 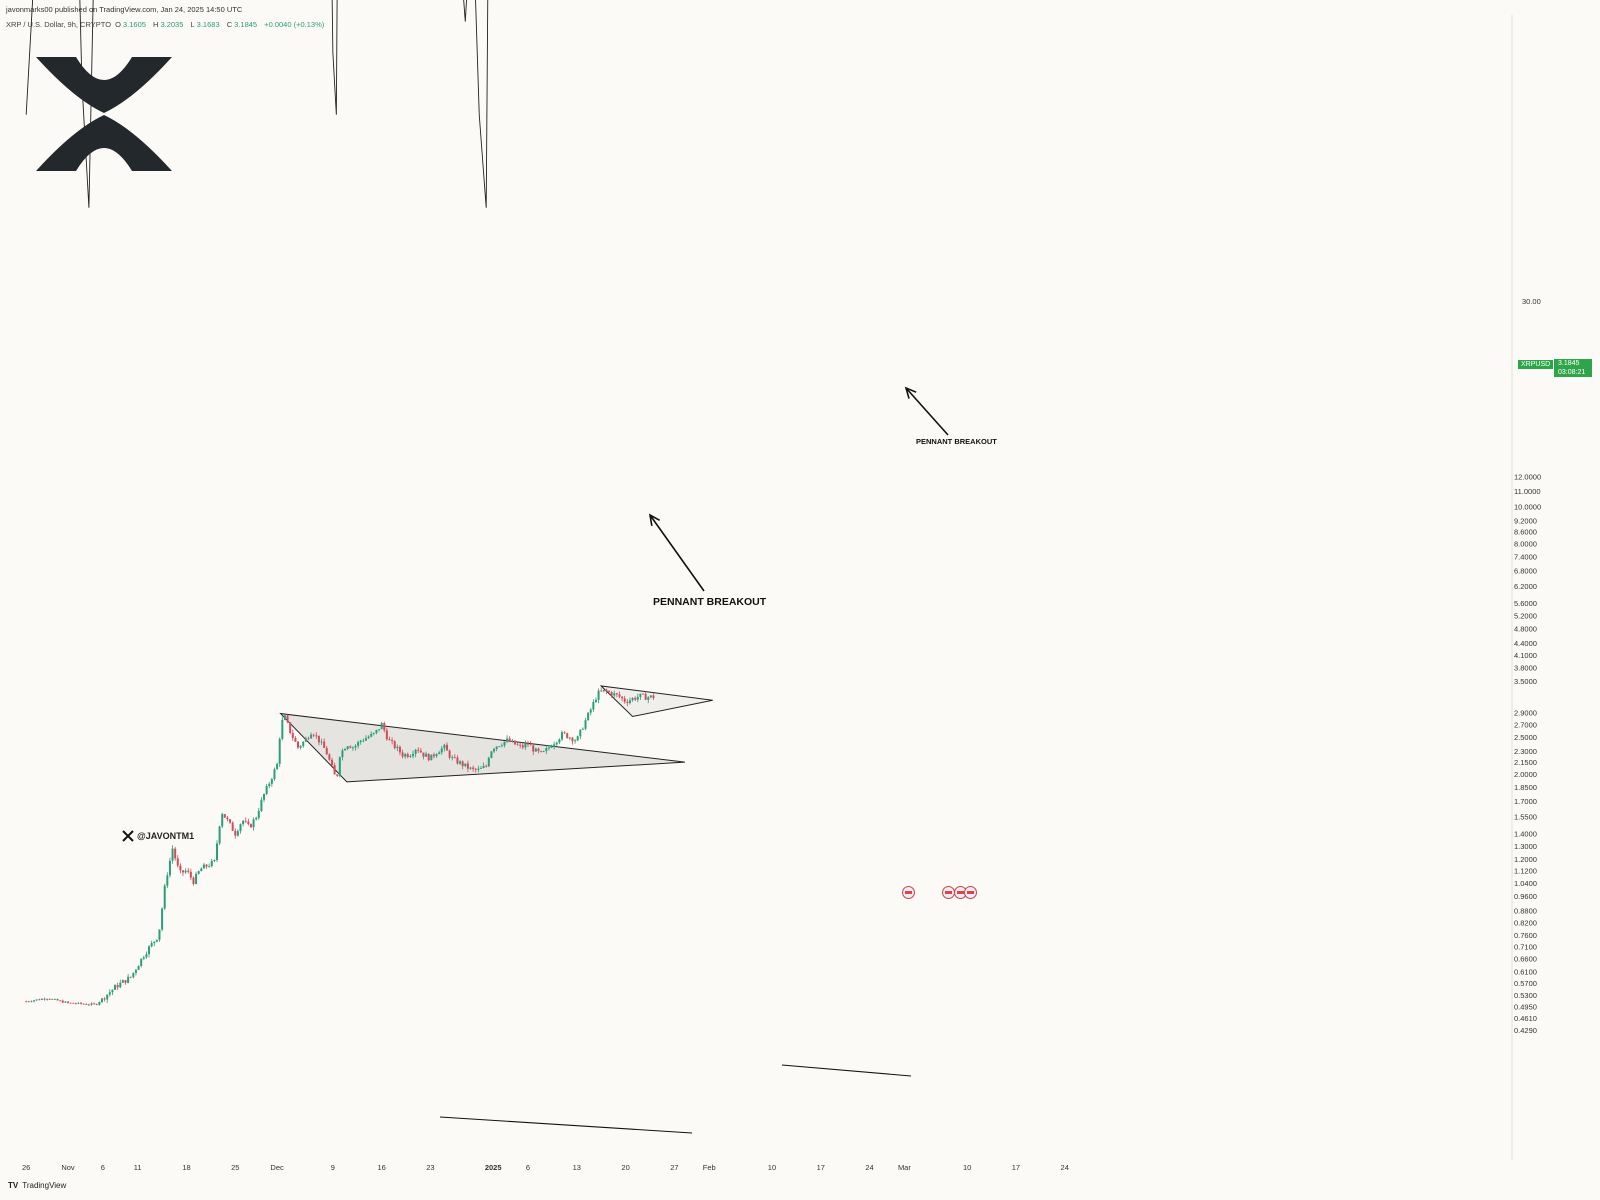 I want to click on price-tick-label: 3.8000, so click(x=1525, y=667).